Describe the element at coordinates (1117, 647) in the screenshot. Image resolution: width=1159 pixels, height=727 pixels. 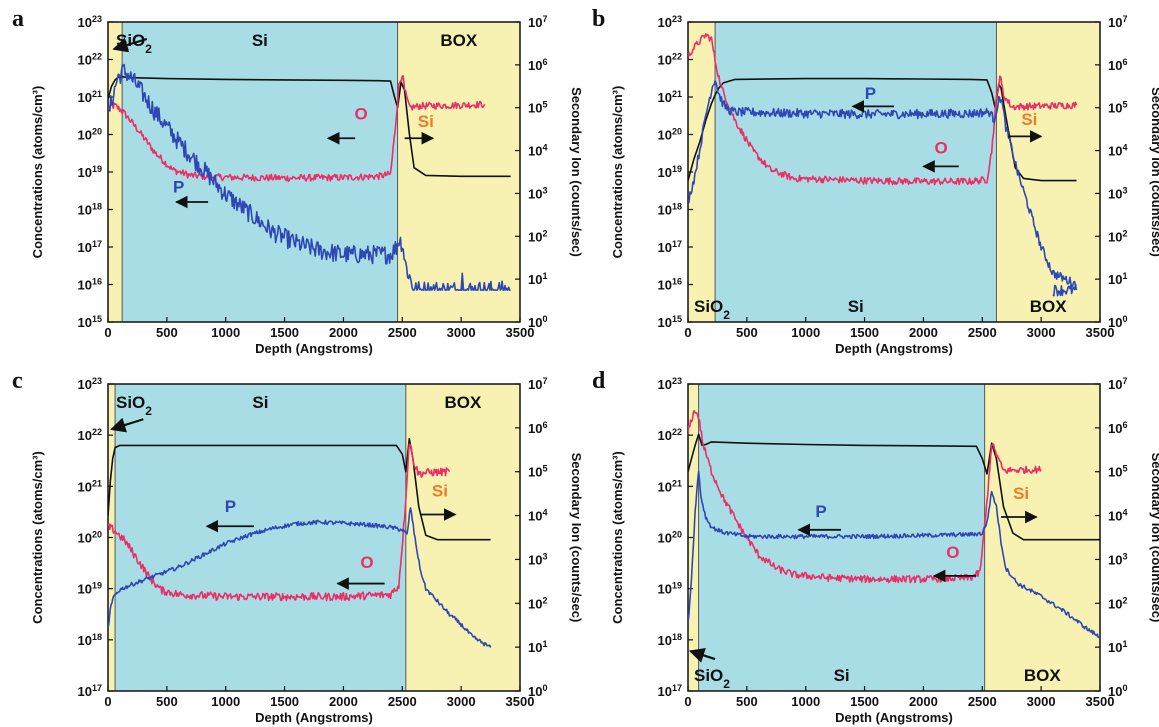
I see `y-tick-label-right: 10¹` at that location.